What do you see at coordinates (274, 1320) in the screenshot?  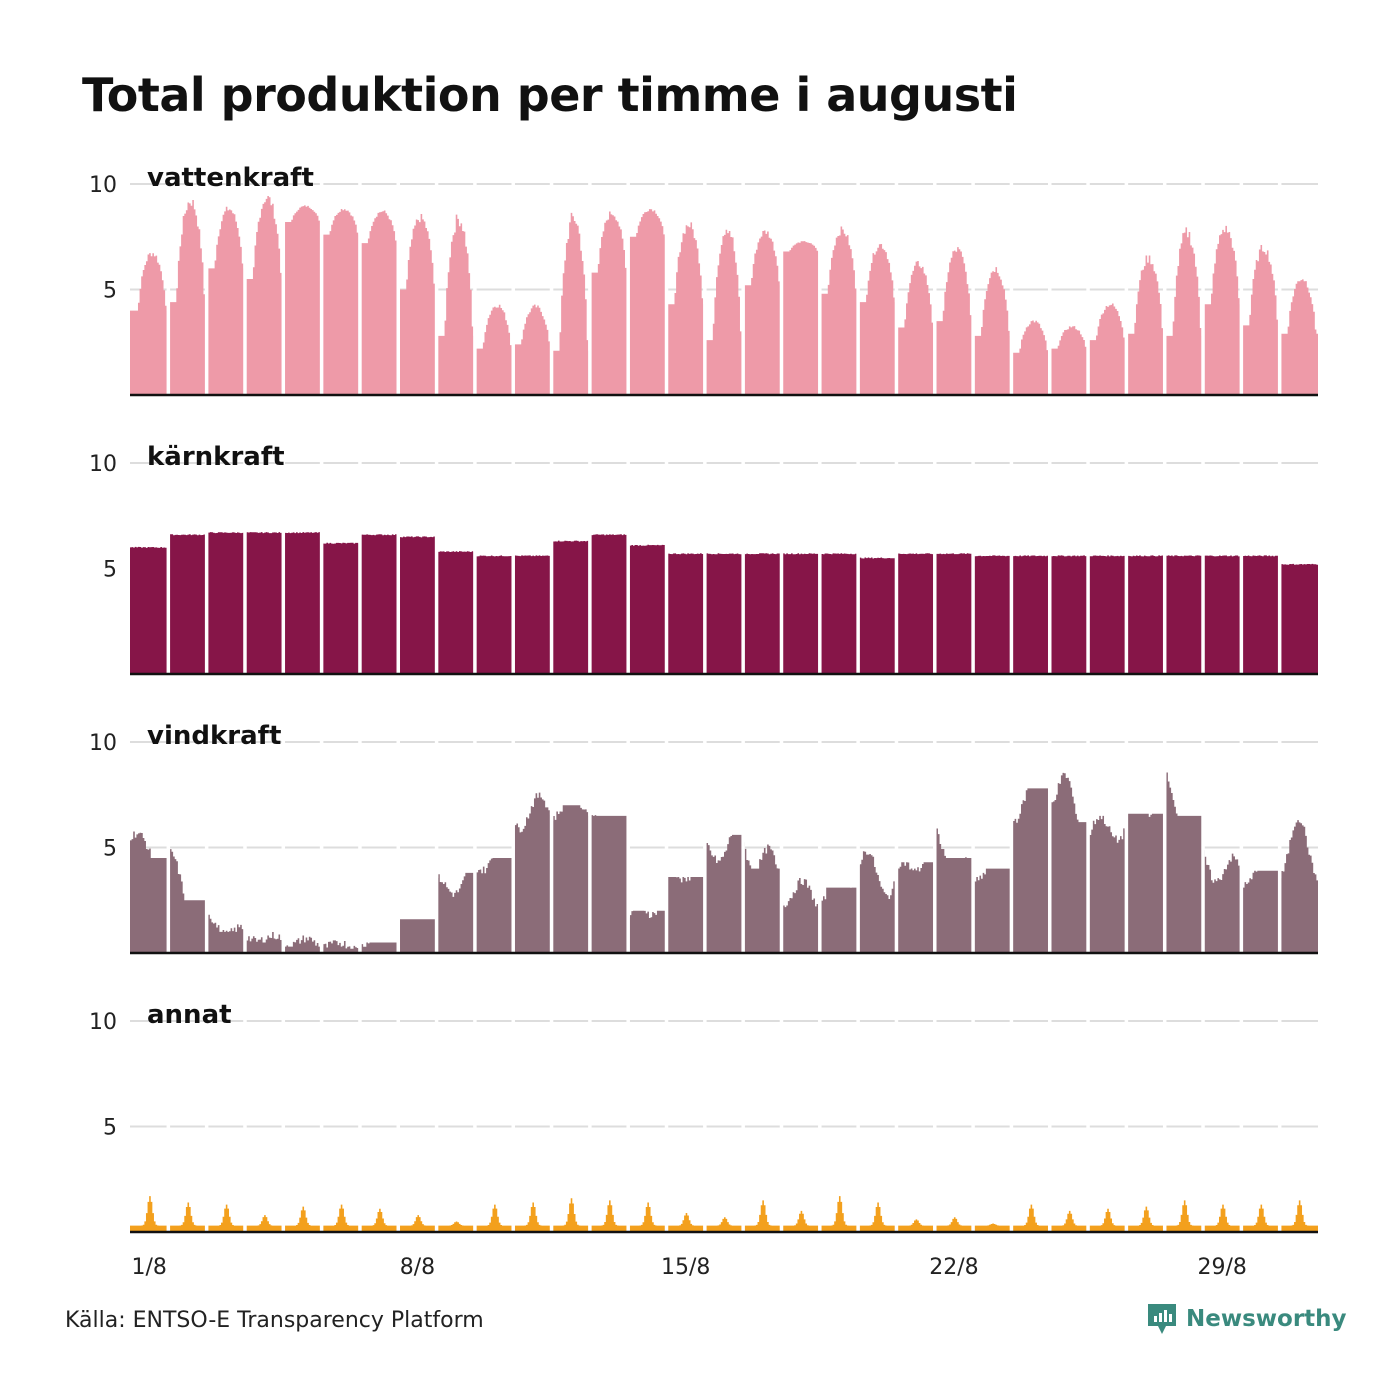 I see `source-note: Källa: ENTSO-E Transparency Platform` at bounding box center [274, 1320].